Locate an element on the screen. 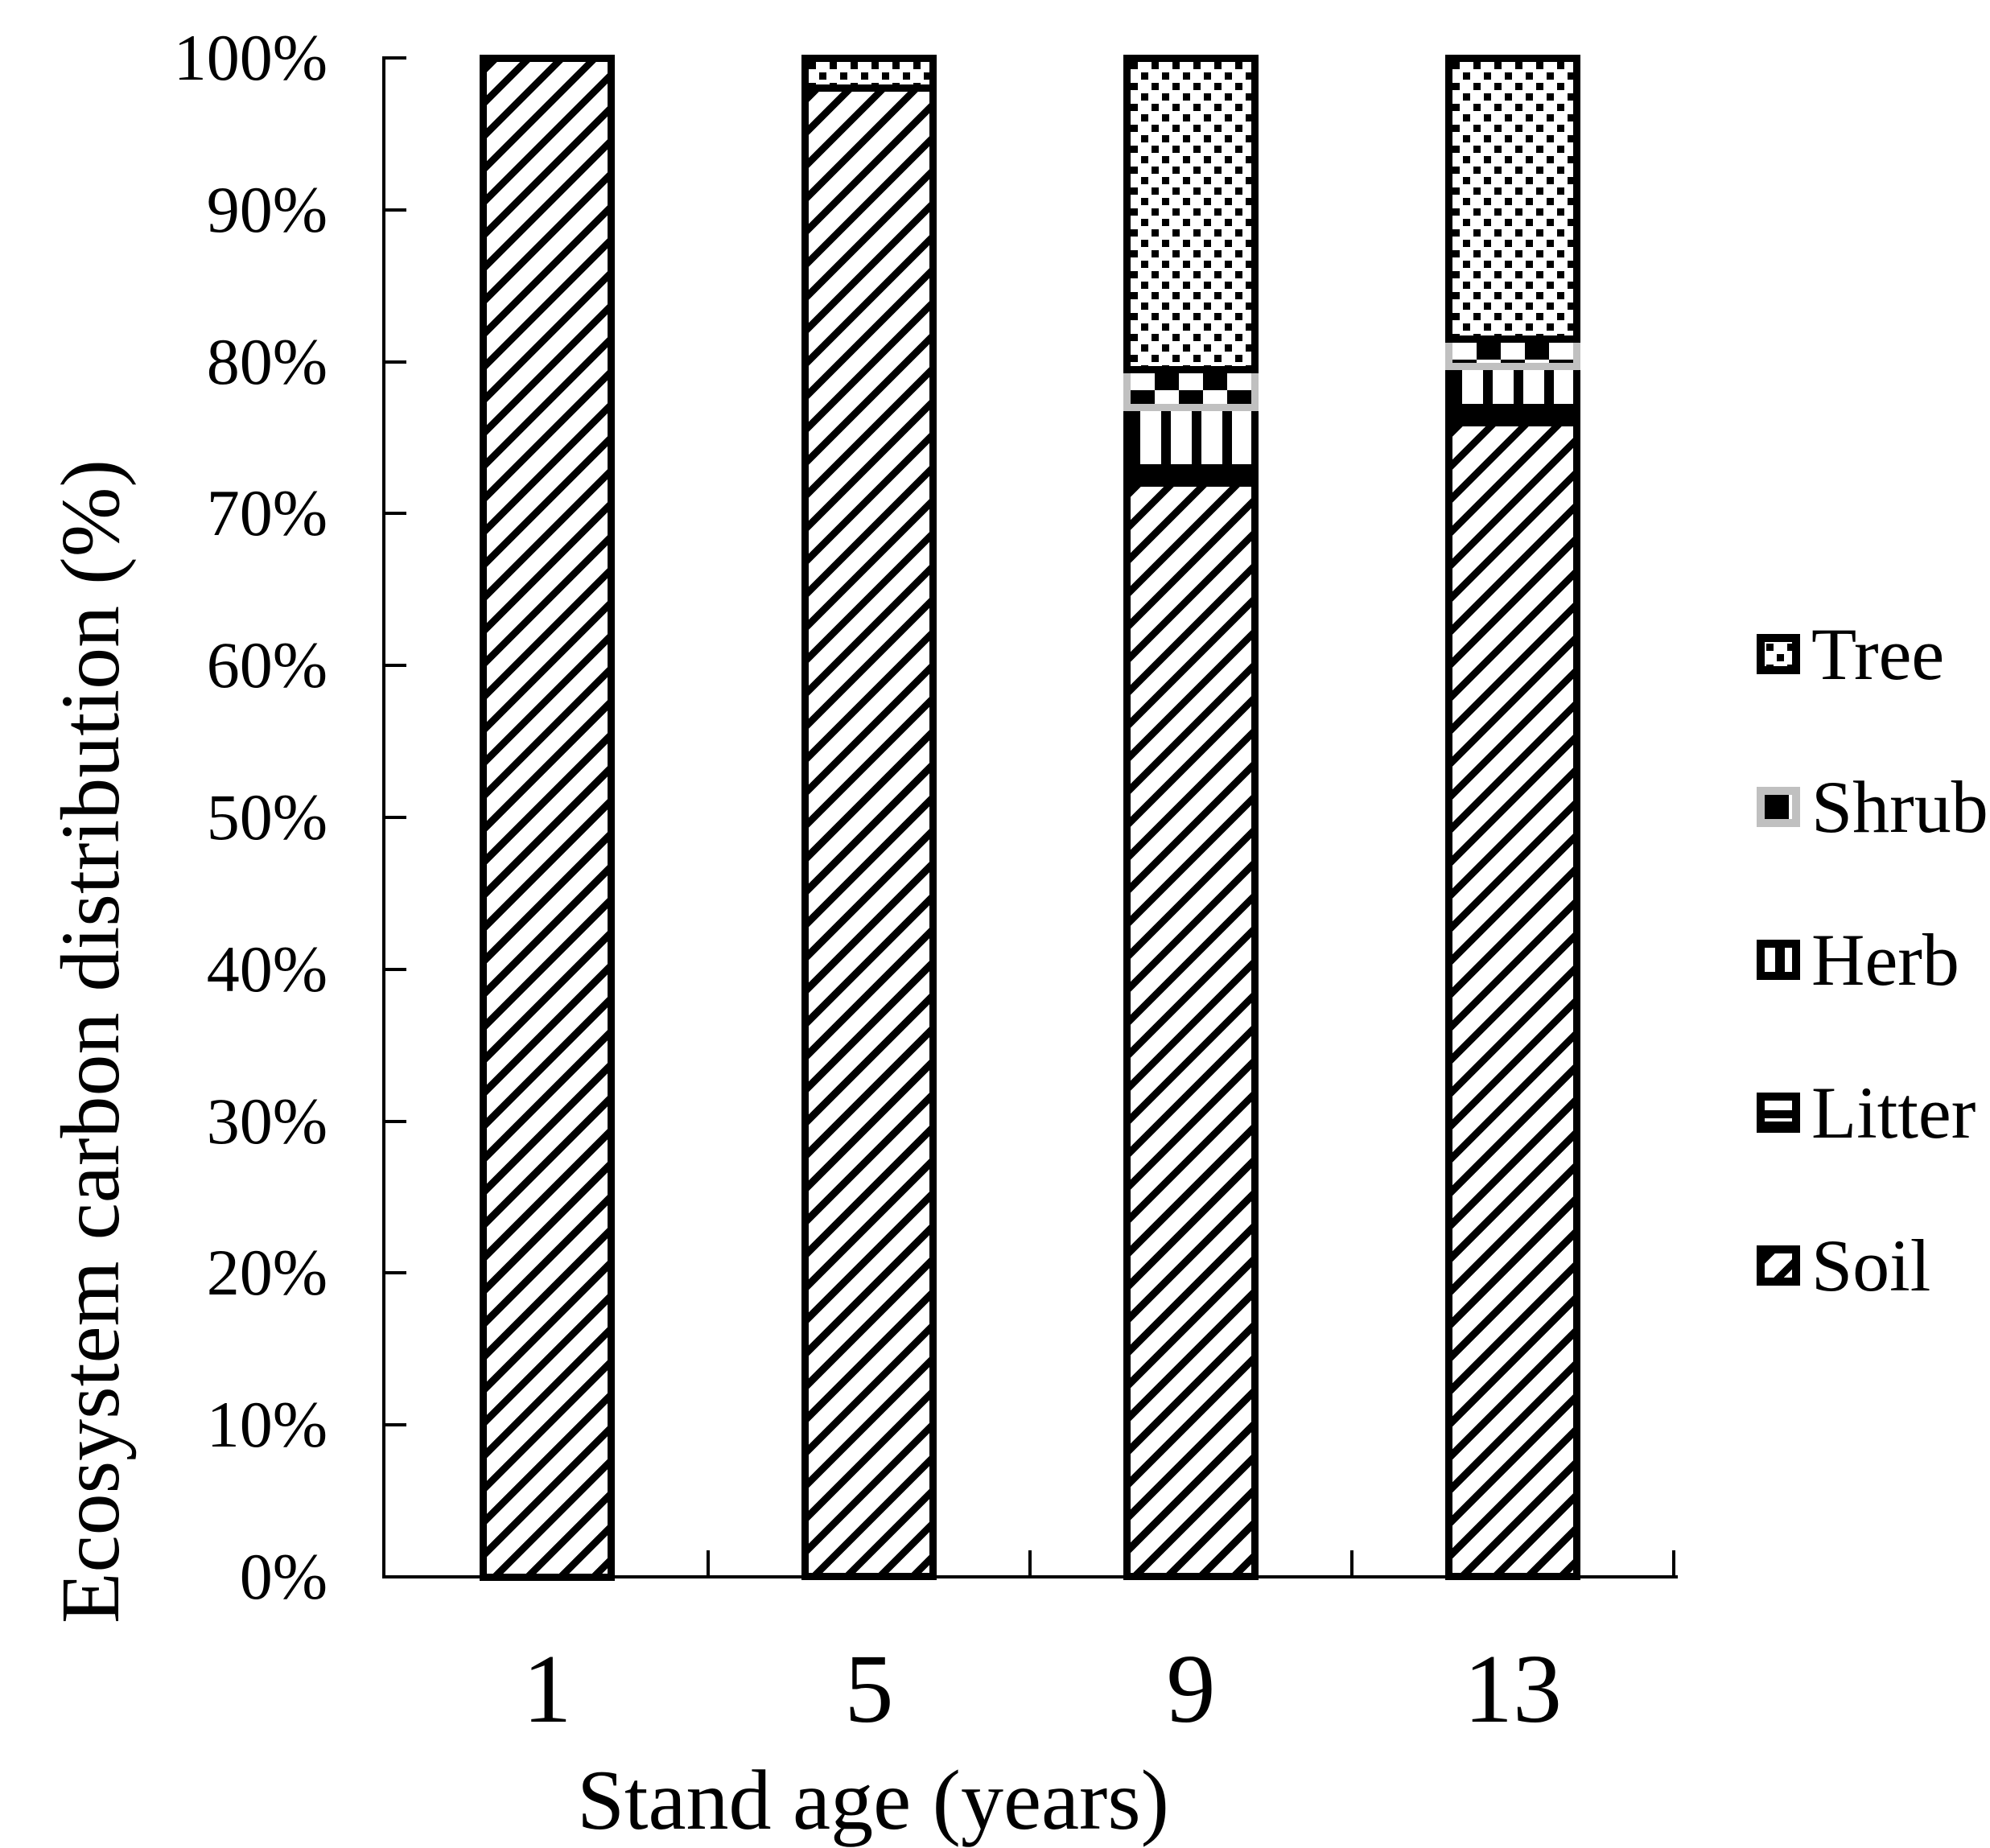  legend-entry-tree: Tree is located at coordinates (1851, 654).